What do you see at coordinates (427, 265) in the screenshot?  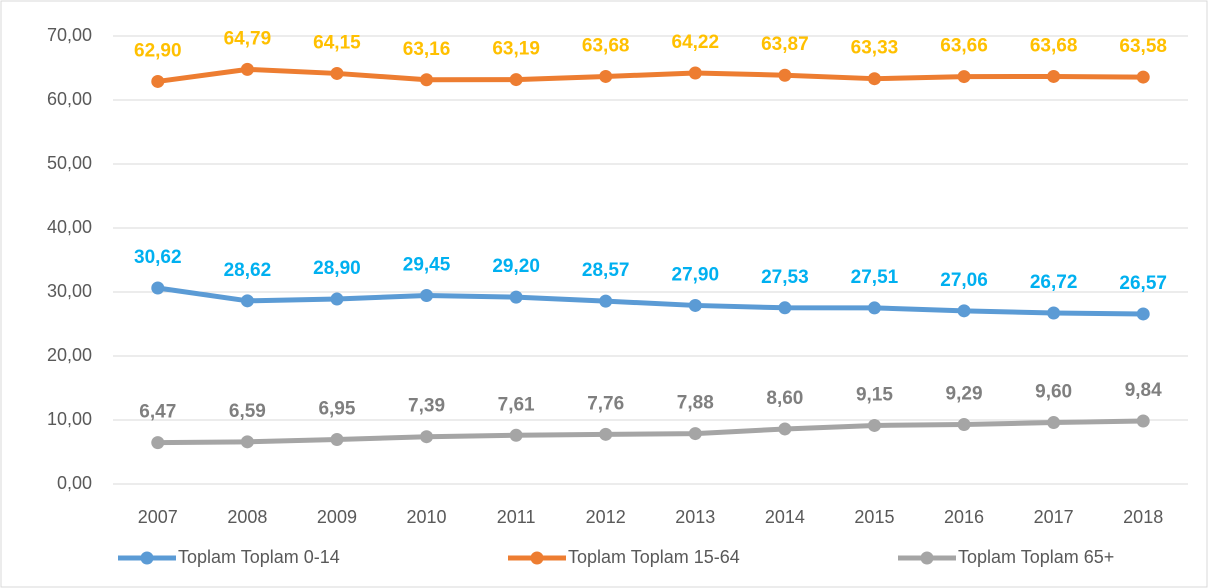 I see `data-label: 29,45` at bounding box center [427, 265].